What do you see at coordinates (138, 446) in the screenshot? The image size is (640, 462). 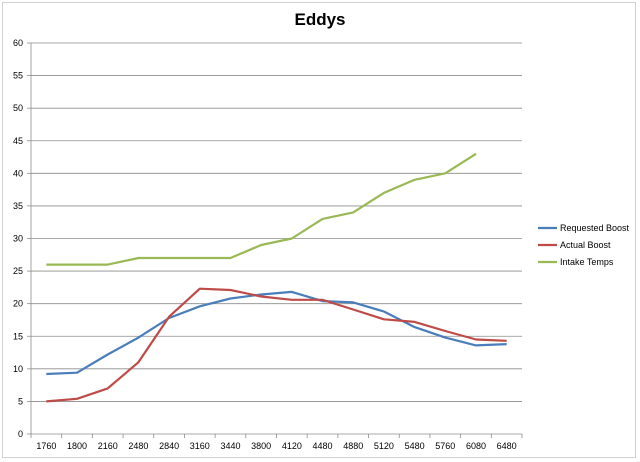 I see `x-tick-label-2480: 2480` at bounding box center [138, 446].